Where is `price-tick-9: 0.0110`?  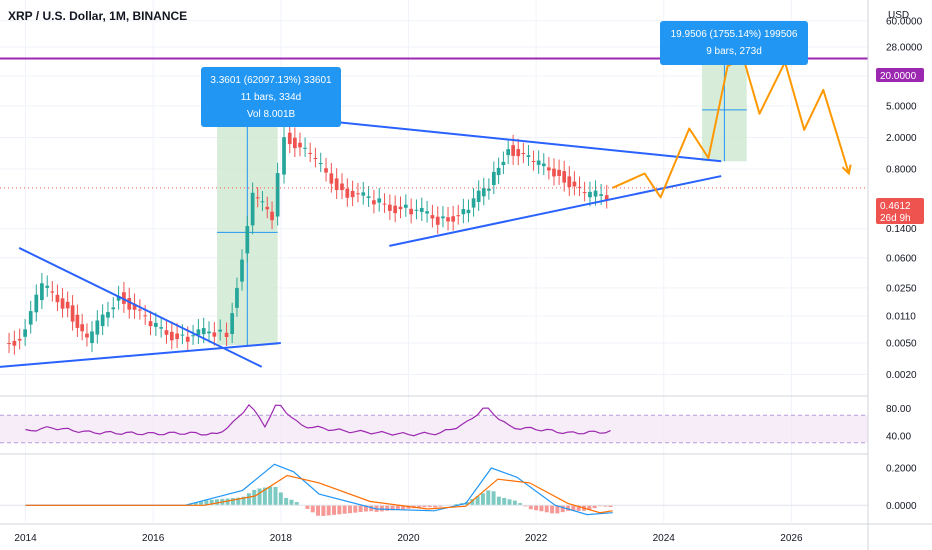 price-tick-9: 0.0110 is located at coordinates (901, 317).